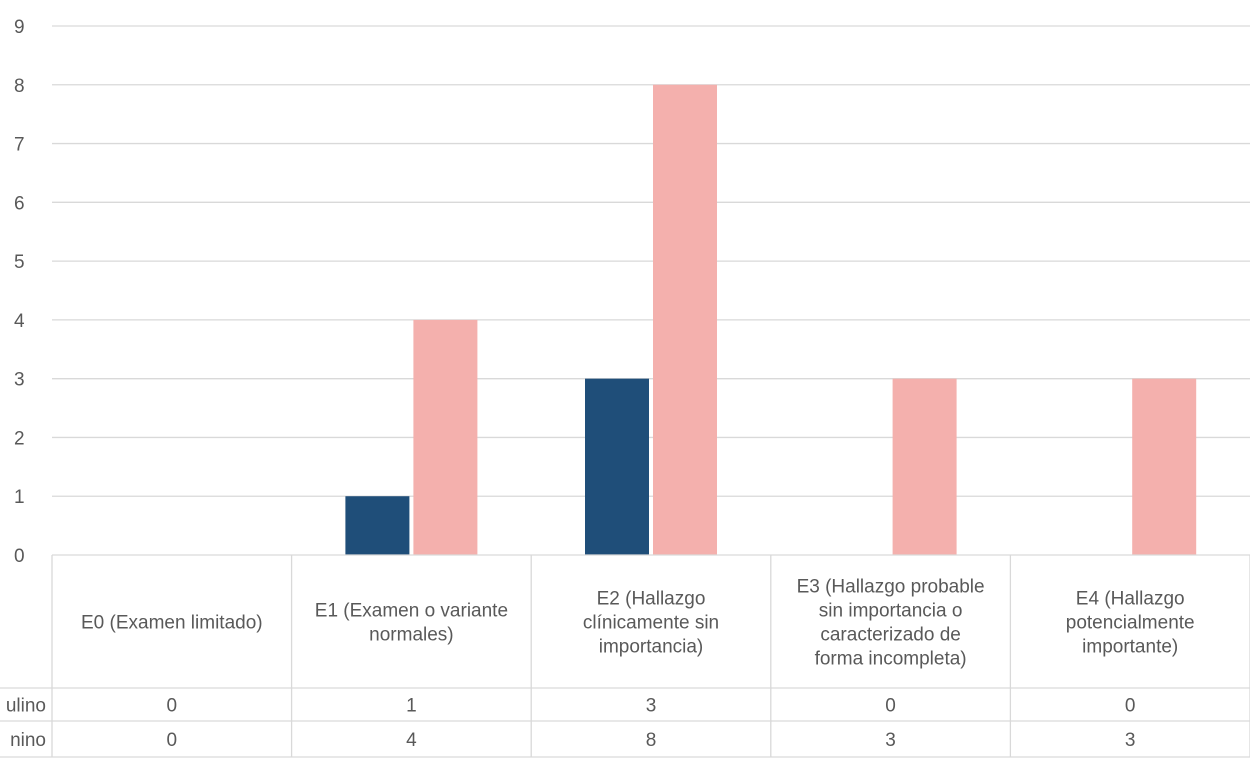  I want to click on y-tick-label: 8, so click(19, 86).